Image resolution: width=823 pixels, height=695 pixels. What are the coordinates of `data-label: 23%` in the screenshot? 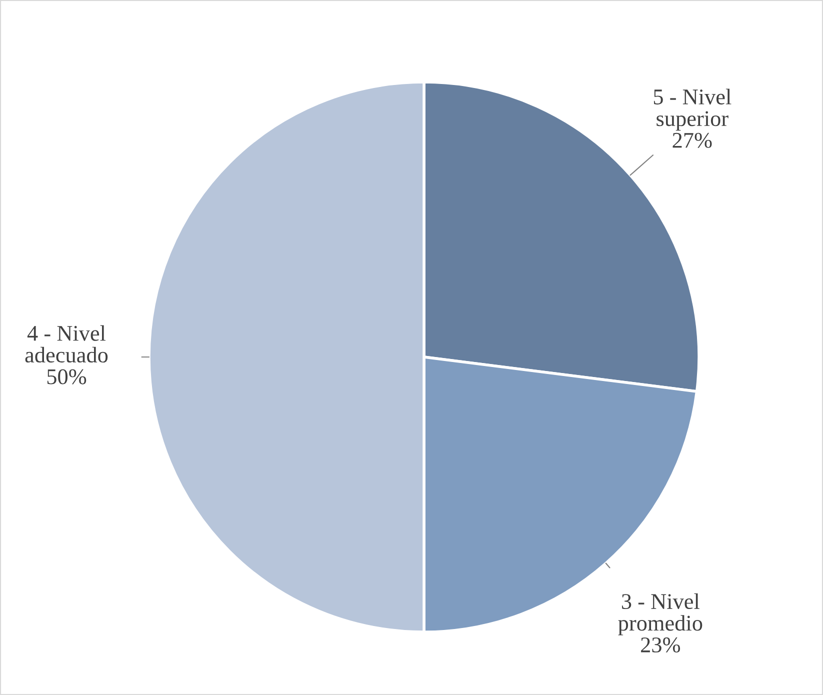 It's located at (660, 644).